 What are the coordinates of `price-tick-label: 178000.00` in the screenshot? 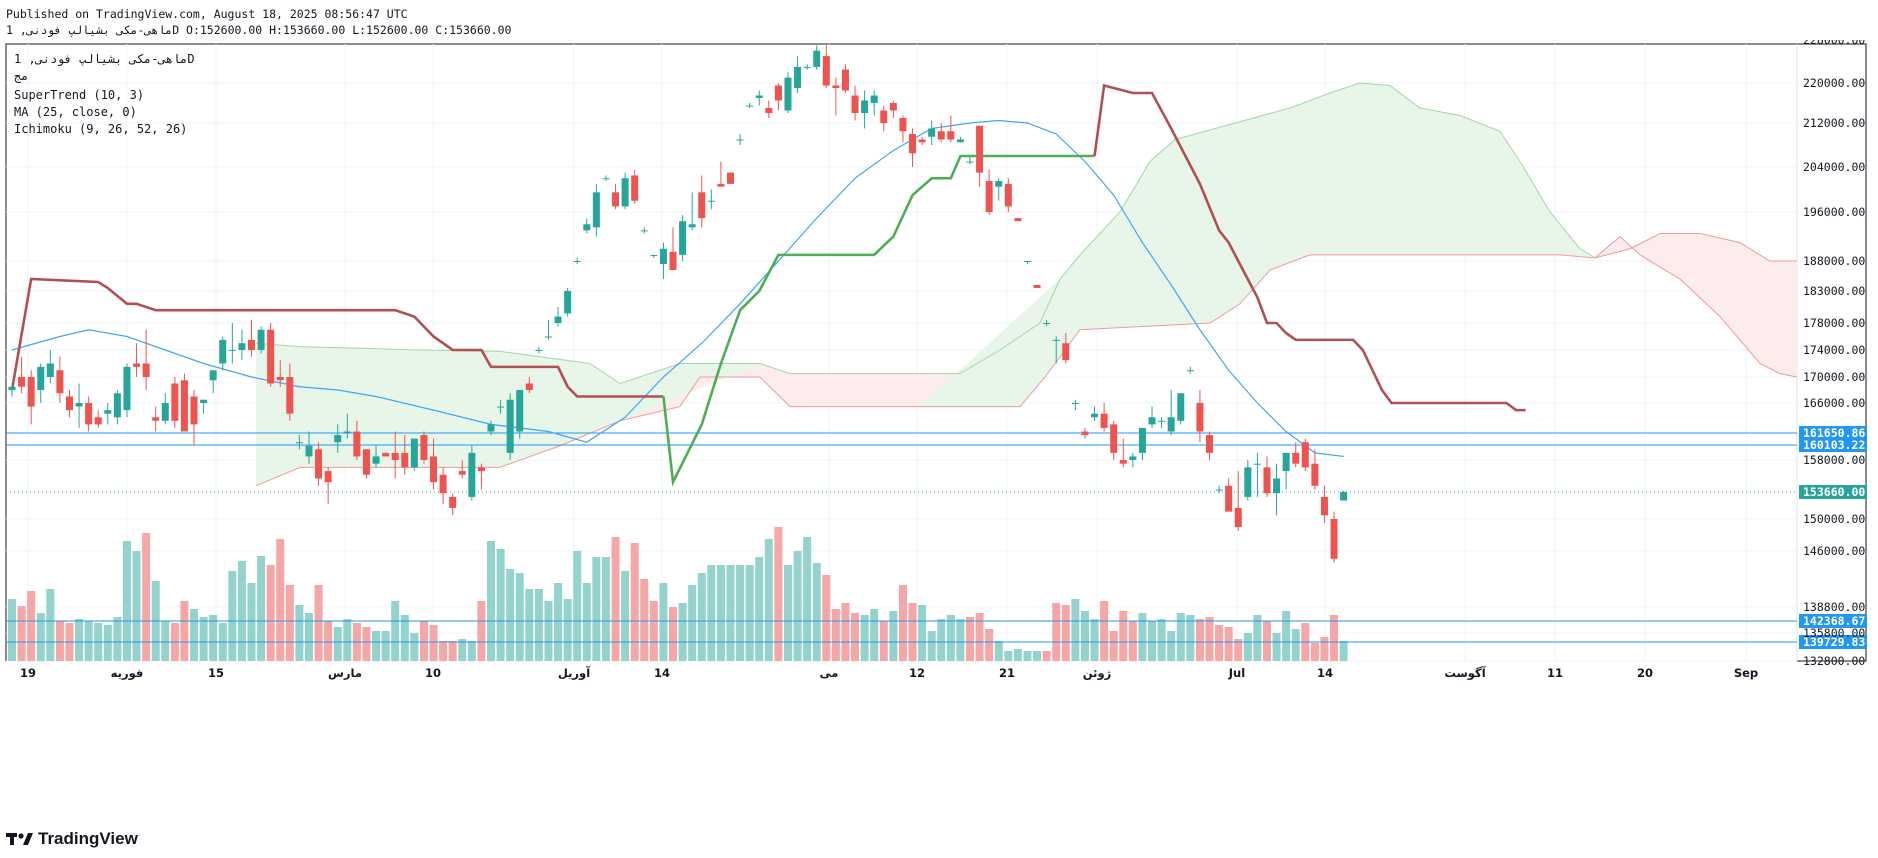 It's located at (1834, 323).